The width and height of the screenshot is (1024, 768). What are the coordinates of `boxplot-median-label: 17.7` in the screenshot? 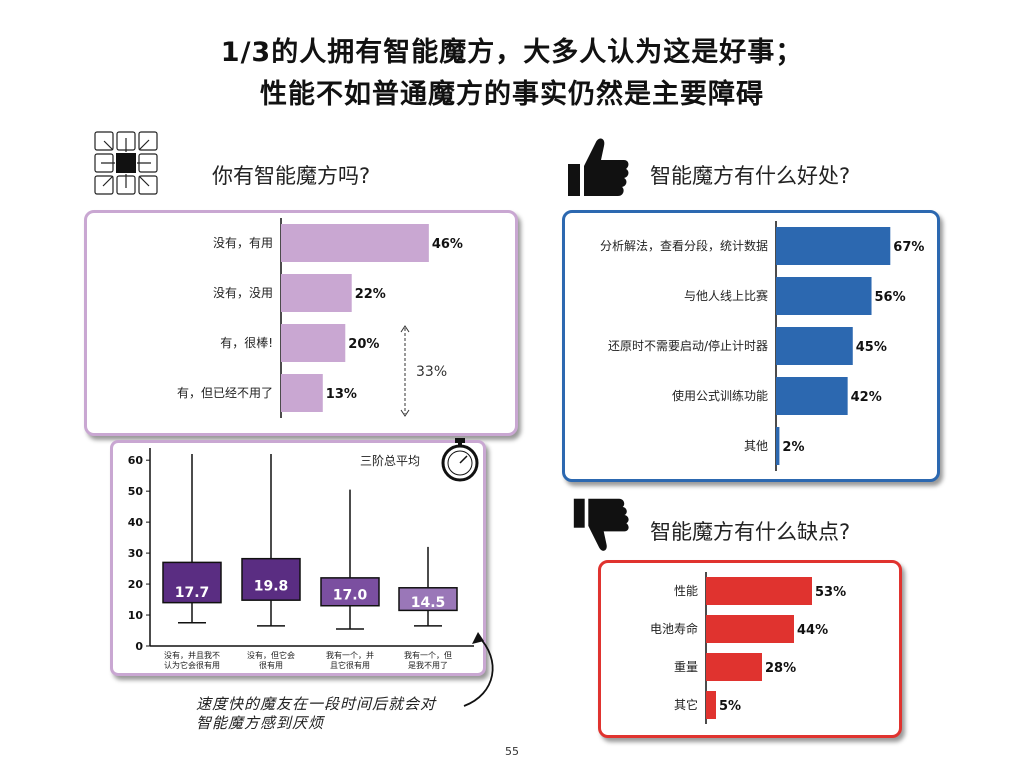 It's located at (192, 593).